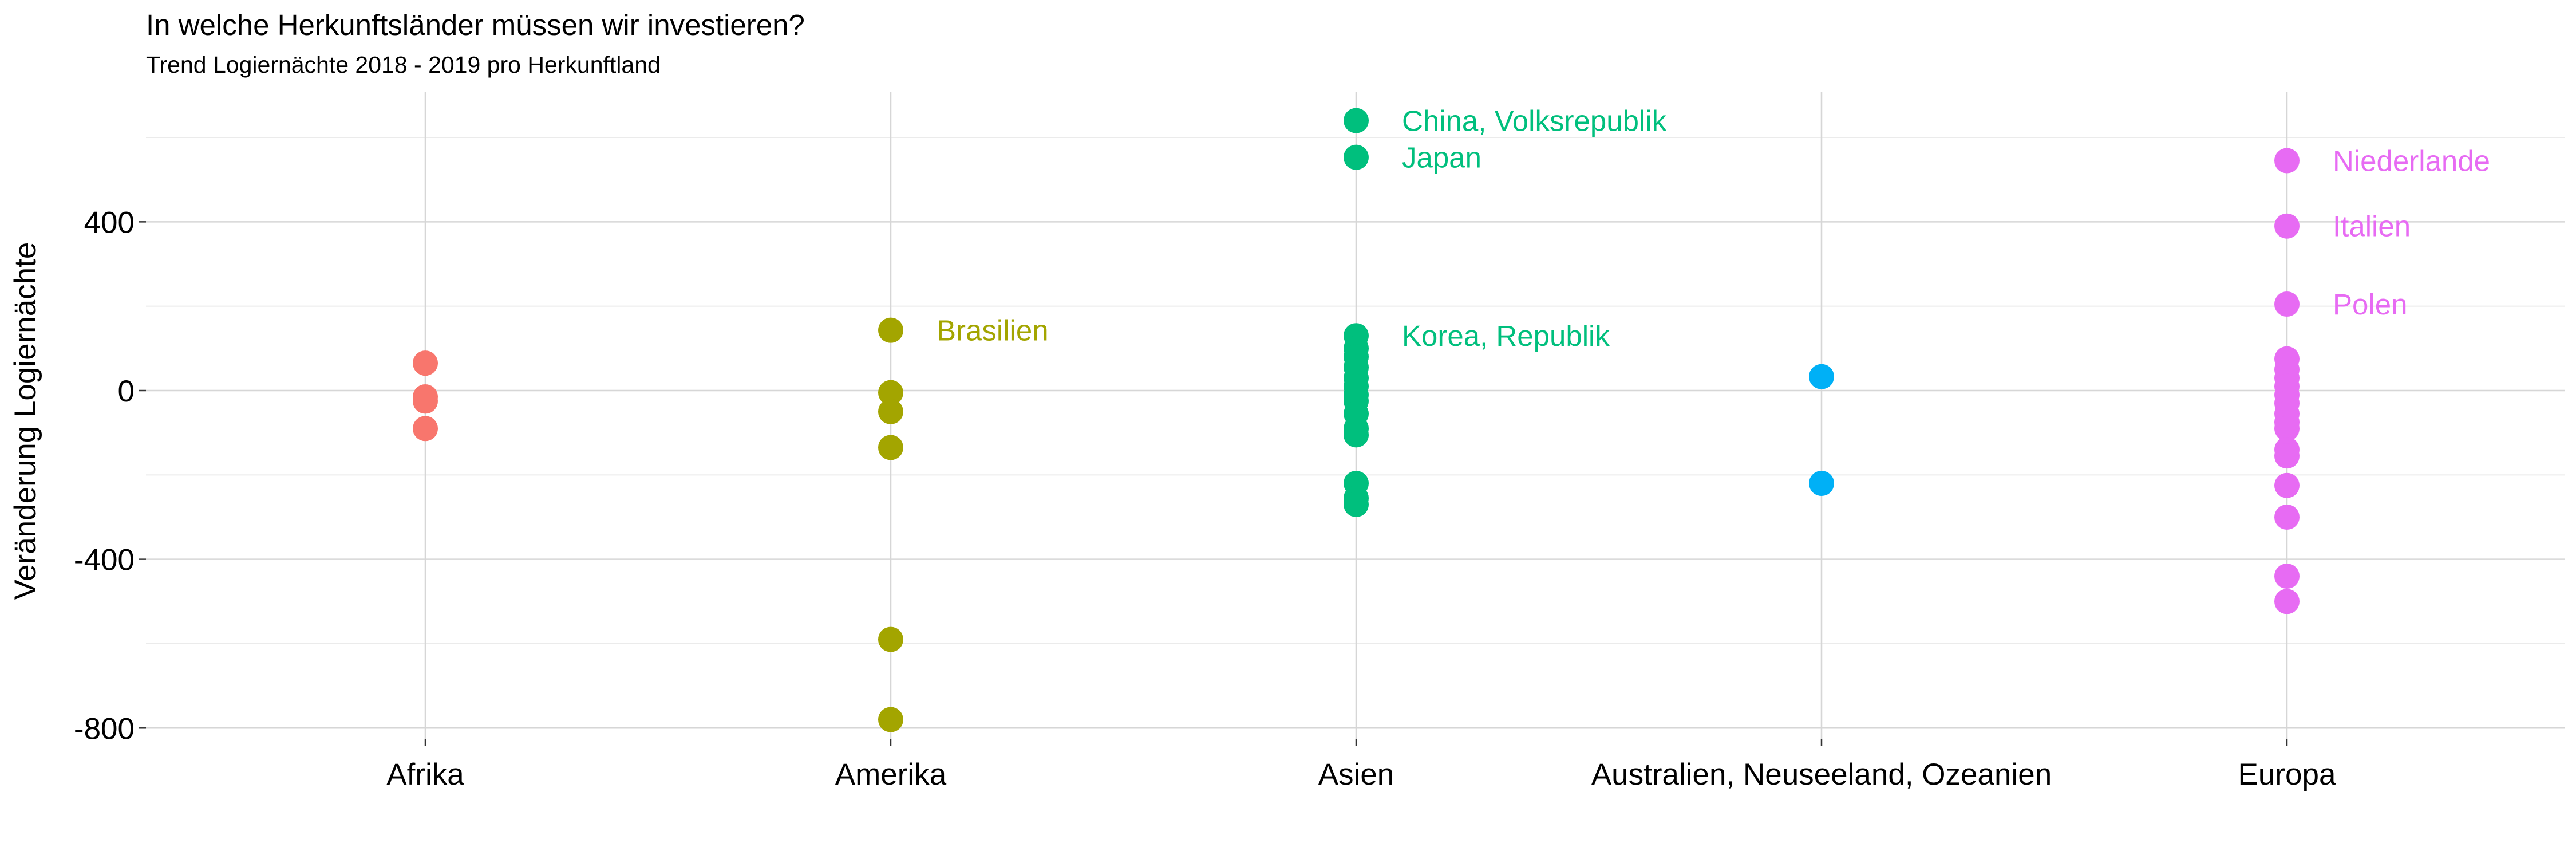 The width and height of the screenshot is (2576, 859). Describe the element at coordinates (1356, 774) in the screenshot. I see `x-tick-label: Asien` at that location.